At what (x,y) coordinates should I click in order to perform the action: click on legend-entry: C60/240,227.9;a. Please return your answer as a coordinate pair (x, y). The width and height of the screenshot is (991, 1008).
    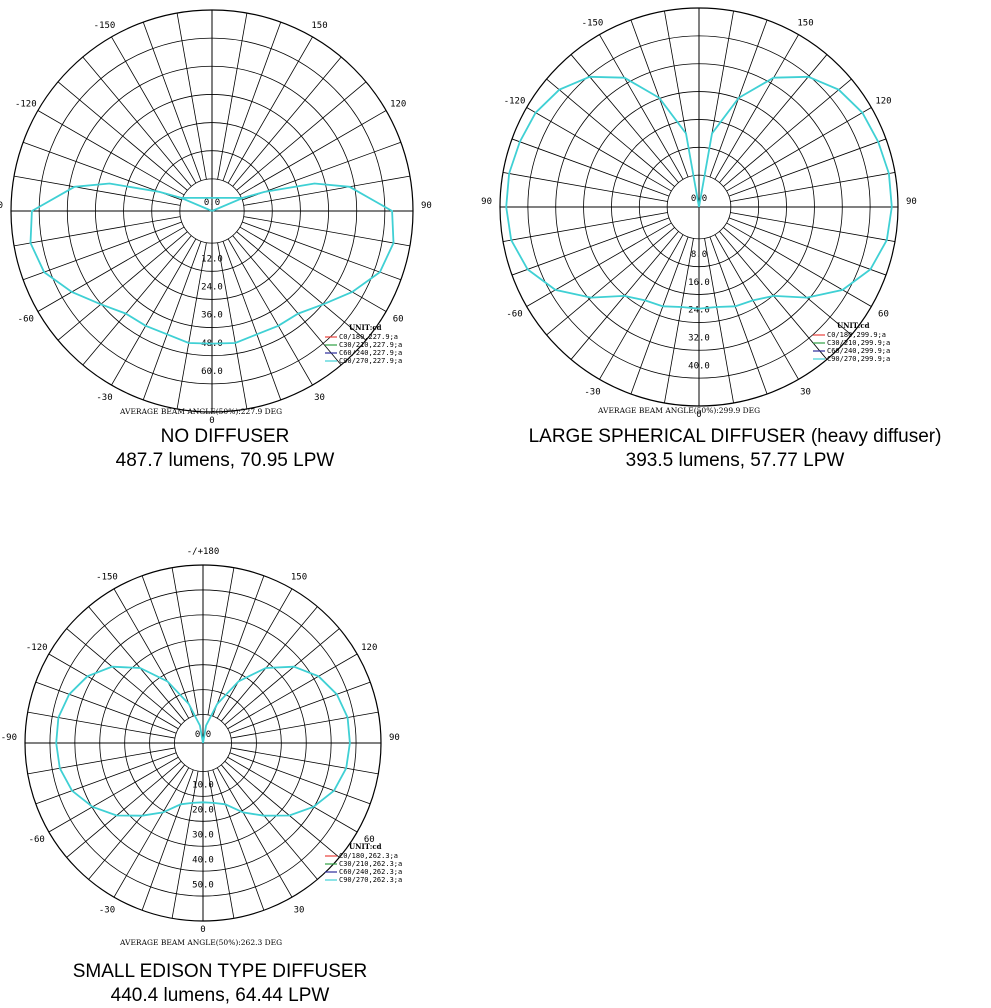
    Looking at the image, I should click on (370, 353).